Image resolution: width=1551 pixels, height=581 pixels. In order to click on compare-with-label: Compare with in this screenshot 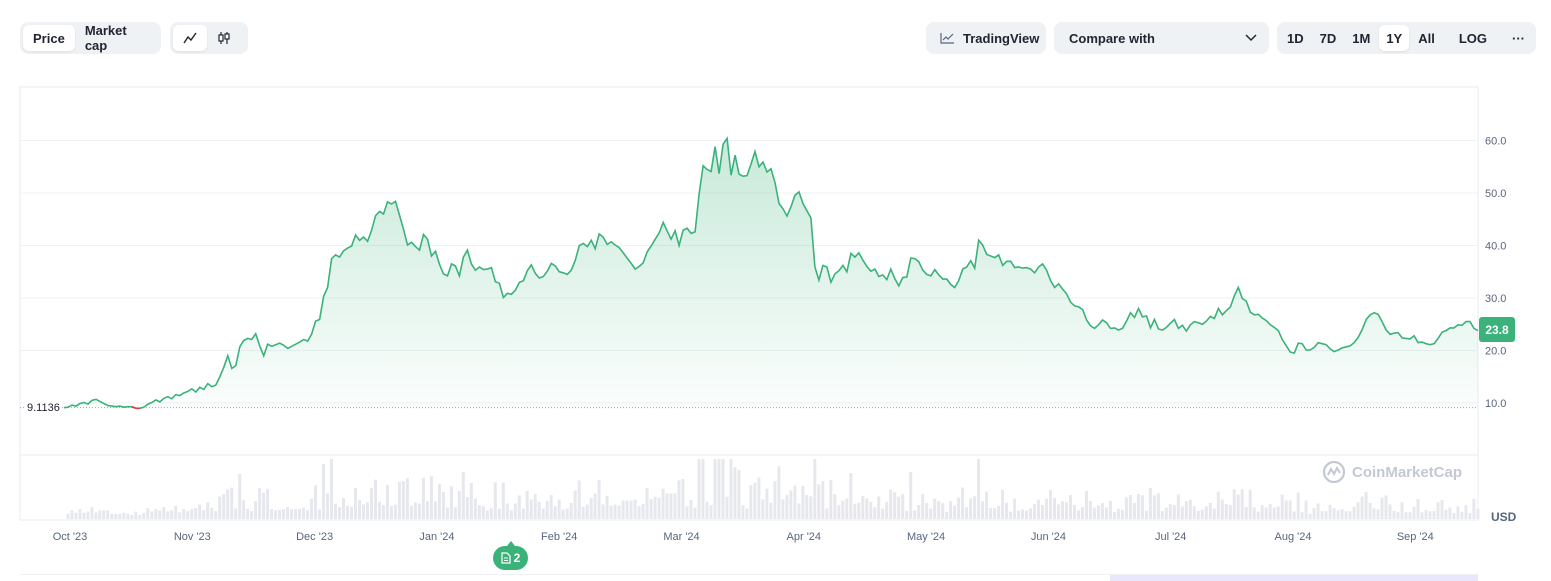, I will do `click(1112, 38)`.